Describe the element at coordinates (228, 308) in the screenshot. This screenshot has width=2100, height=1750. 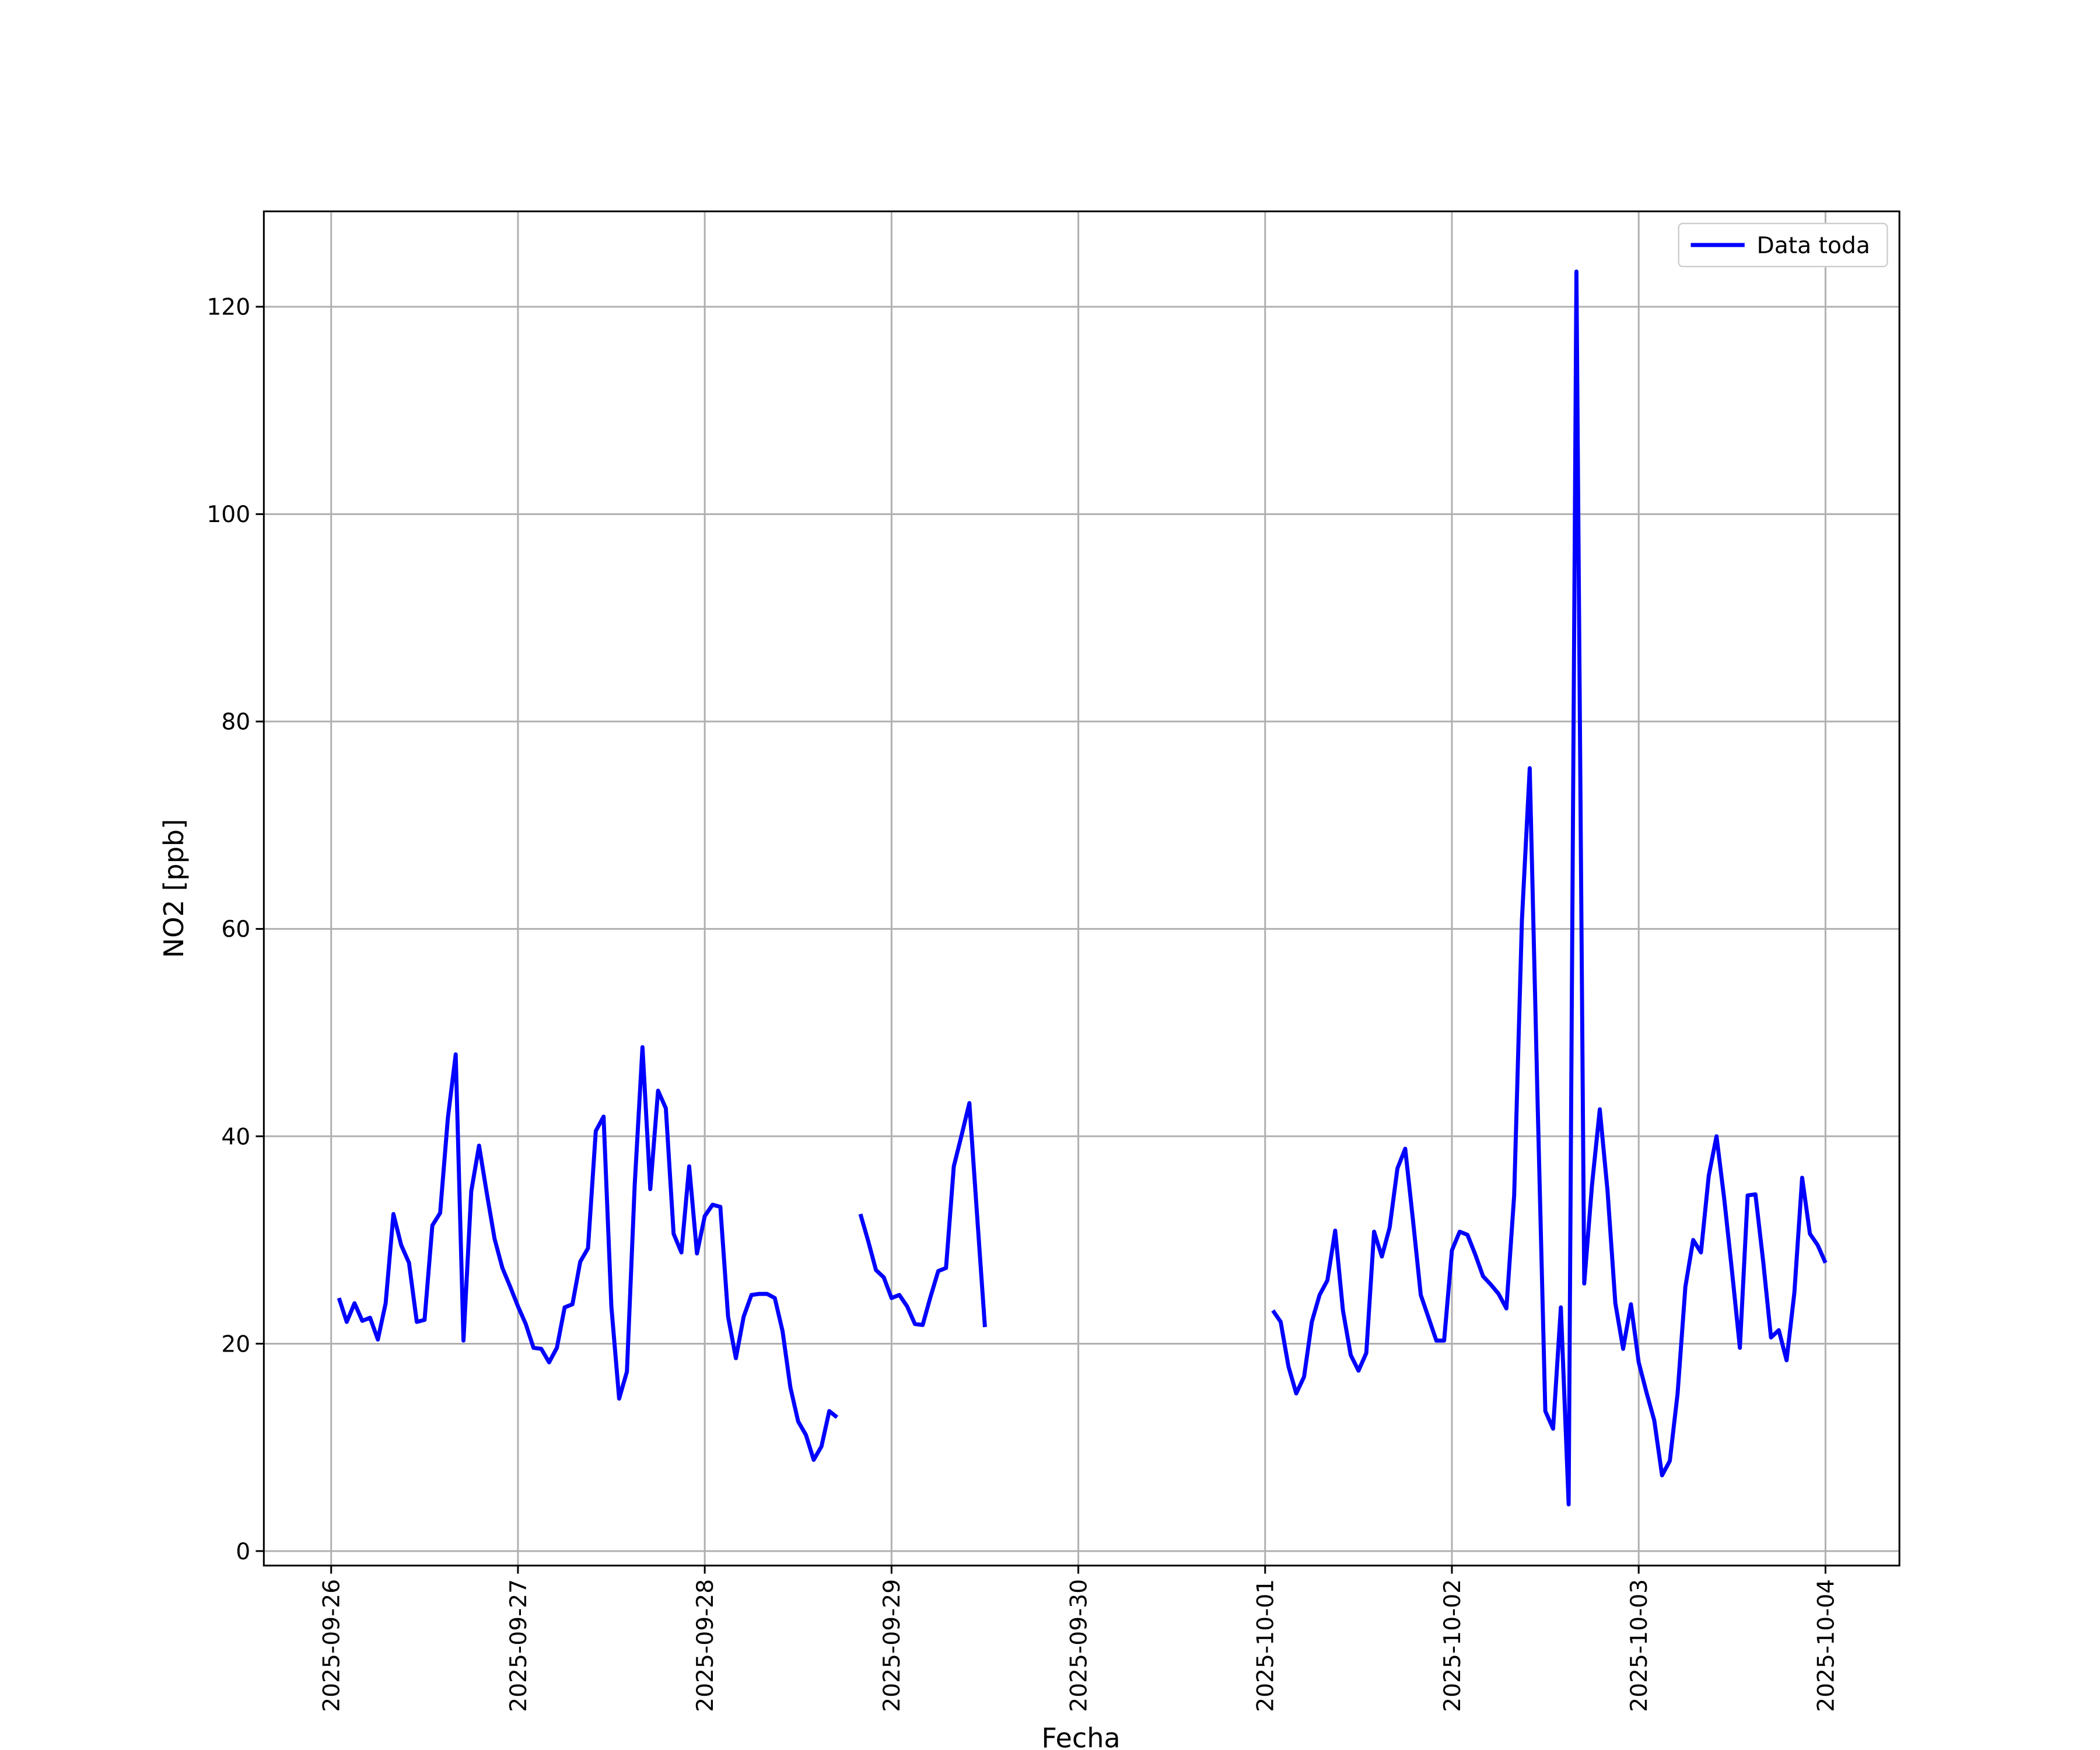
I see `y-tick-label: 120` at that location.